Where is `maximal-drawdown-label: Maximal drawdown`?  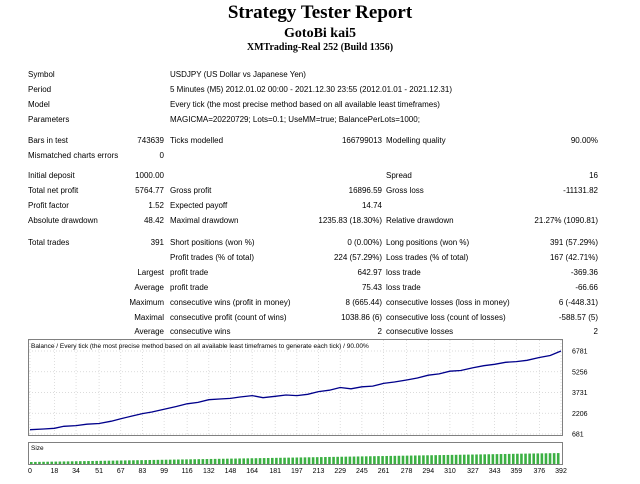 maximal-drawdown-label: Maximal drawdown is located at coordinates (204, 220).